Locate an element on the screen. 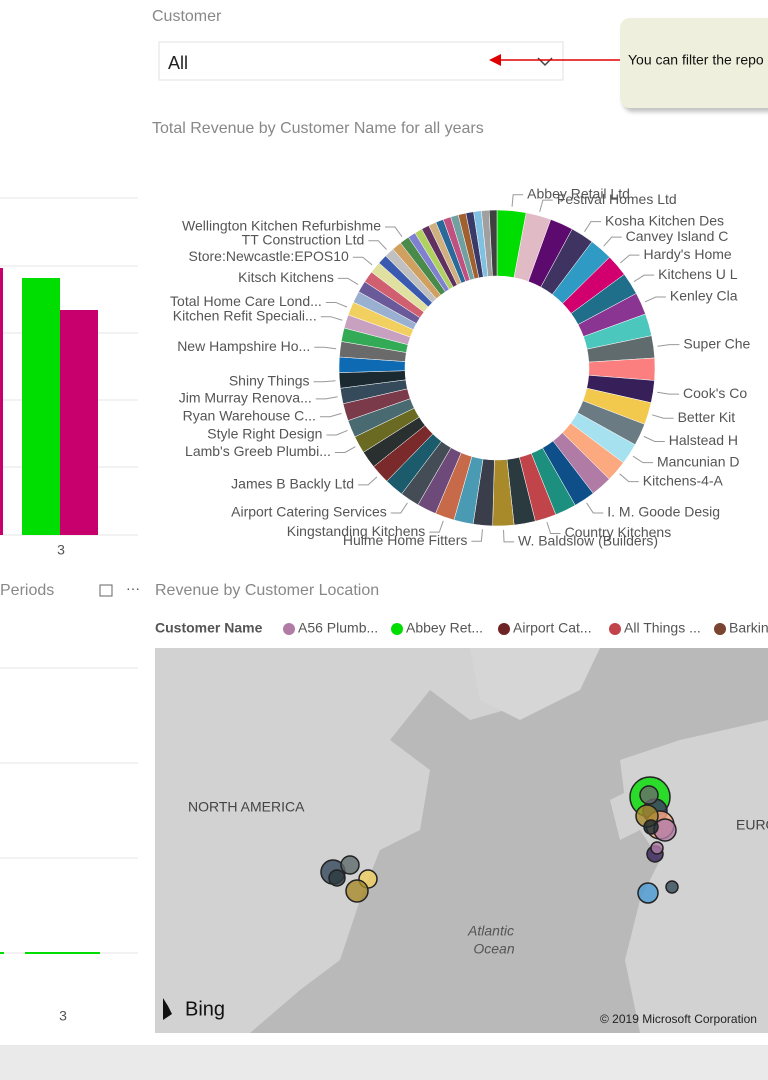 This screenshot has height=1080, width=768. donut-label: Kenley Cla is located at coordinates (704, 296).